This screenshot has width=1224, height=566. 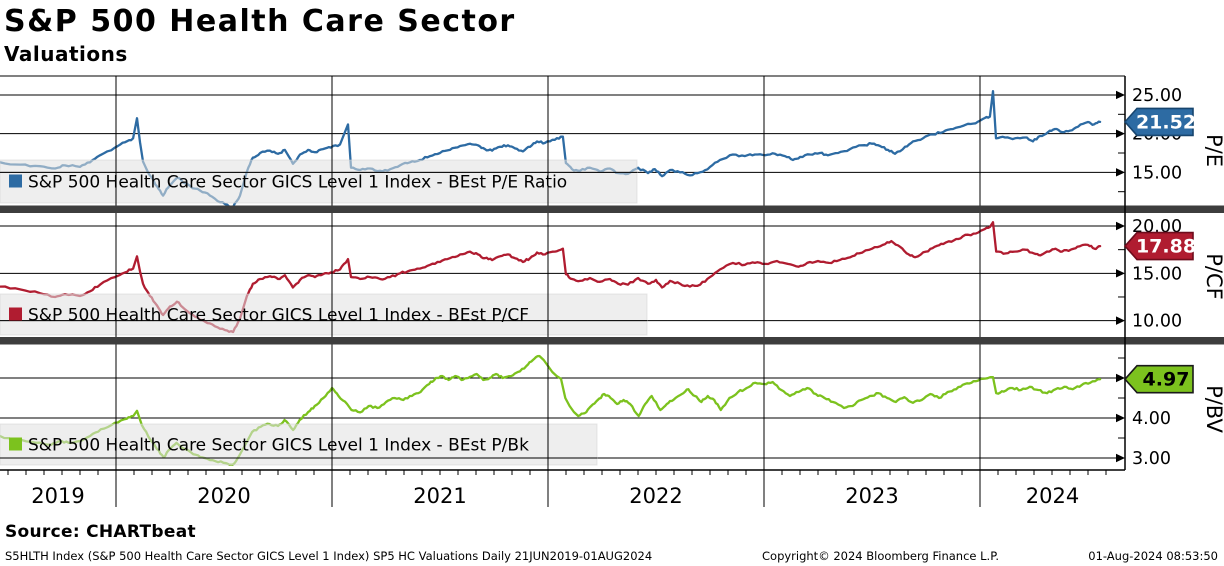 I want to click on footer-timestamp: 01-Aug-2024 08:53:50, so click(x=1153, y=556).